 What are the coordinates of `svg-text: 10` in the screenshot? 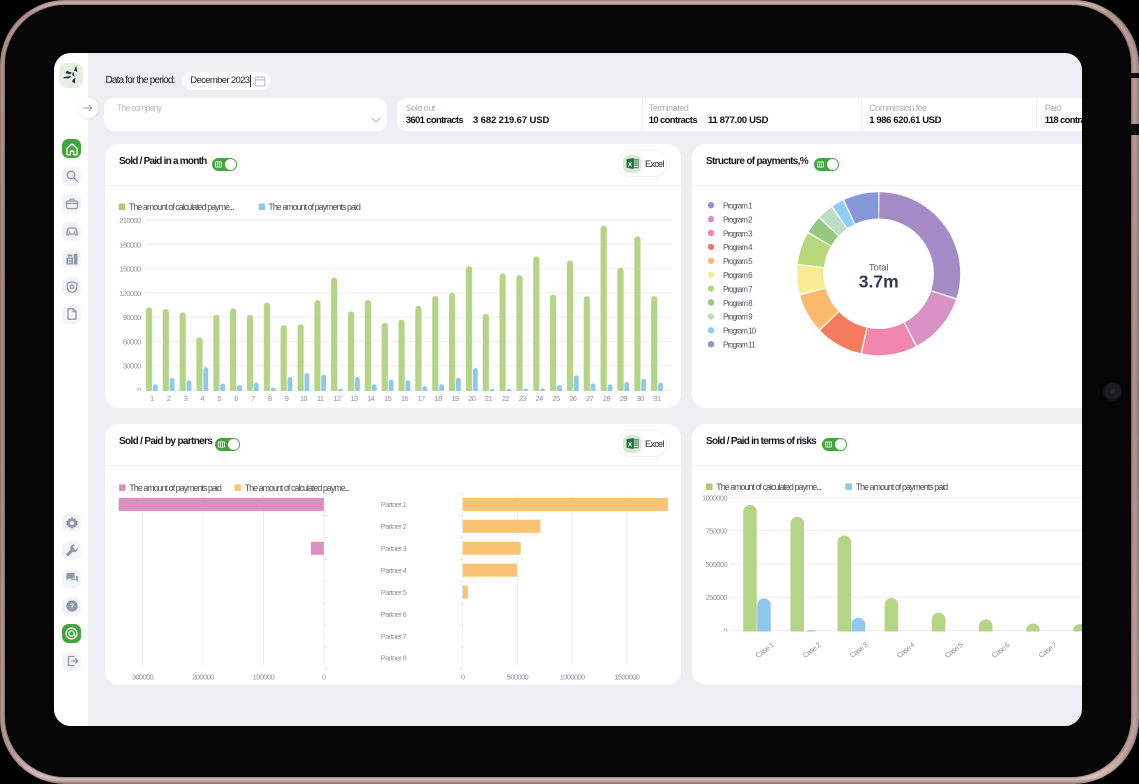 It's located at (304, 398).